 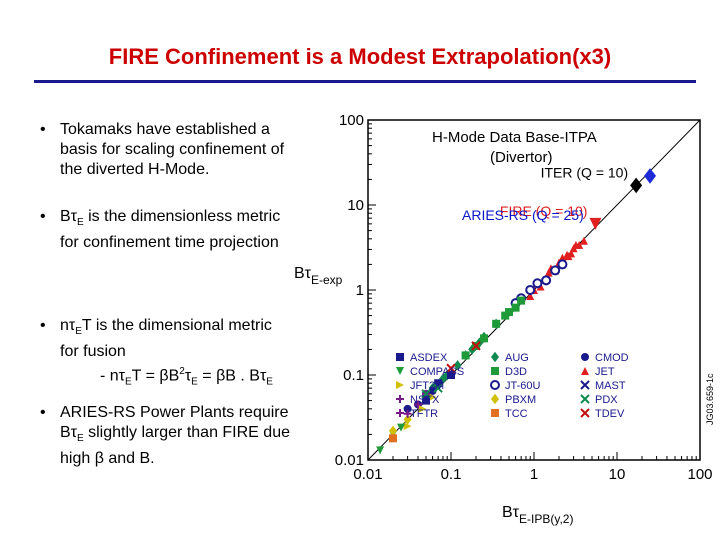 What do you see at coordinates (174, 412) in the screenshot?
I see `bullet-line: ARIES-RS Power Plants require` at bounding box center [174, 412].